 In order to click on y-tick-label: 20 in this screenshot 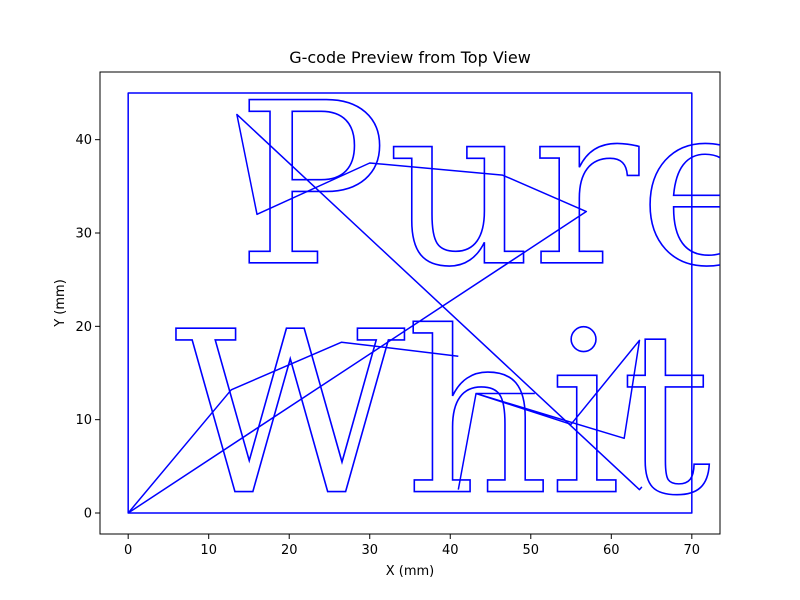, I will do `click(83, 327)`.